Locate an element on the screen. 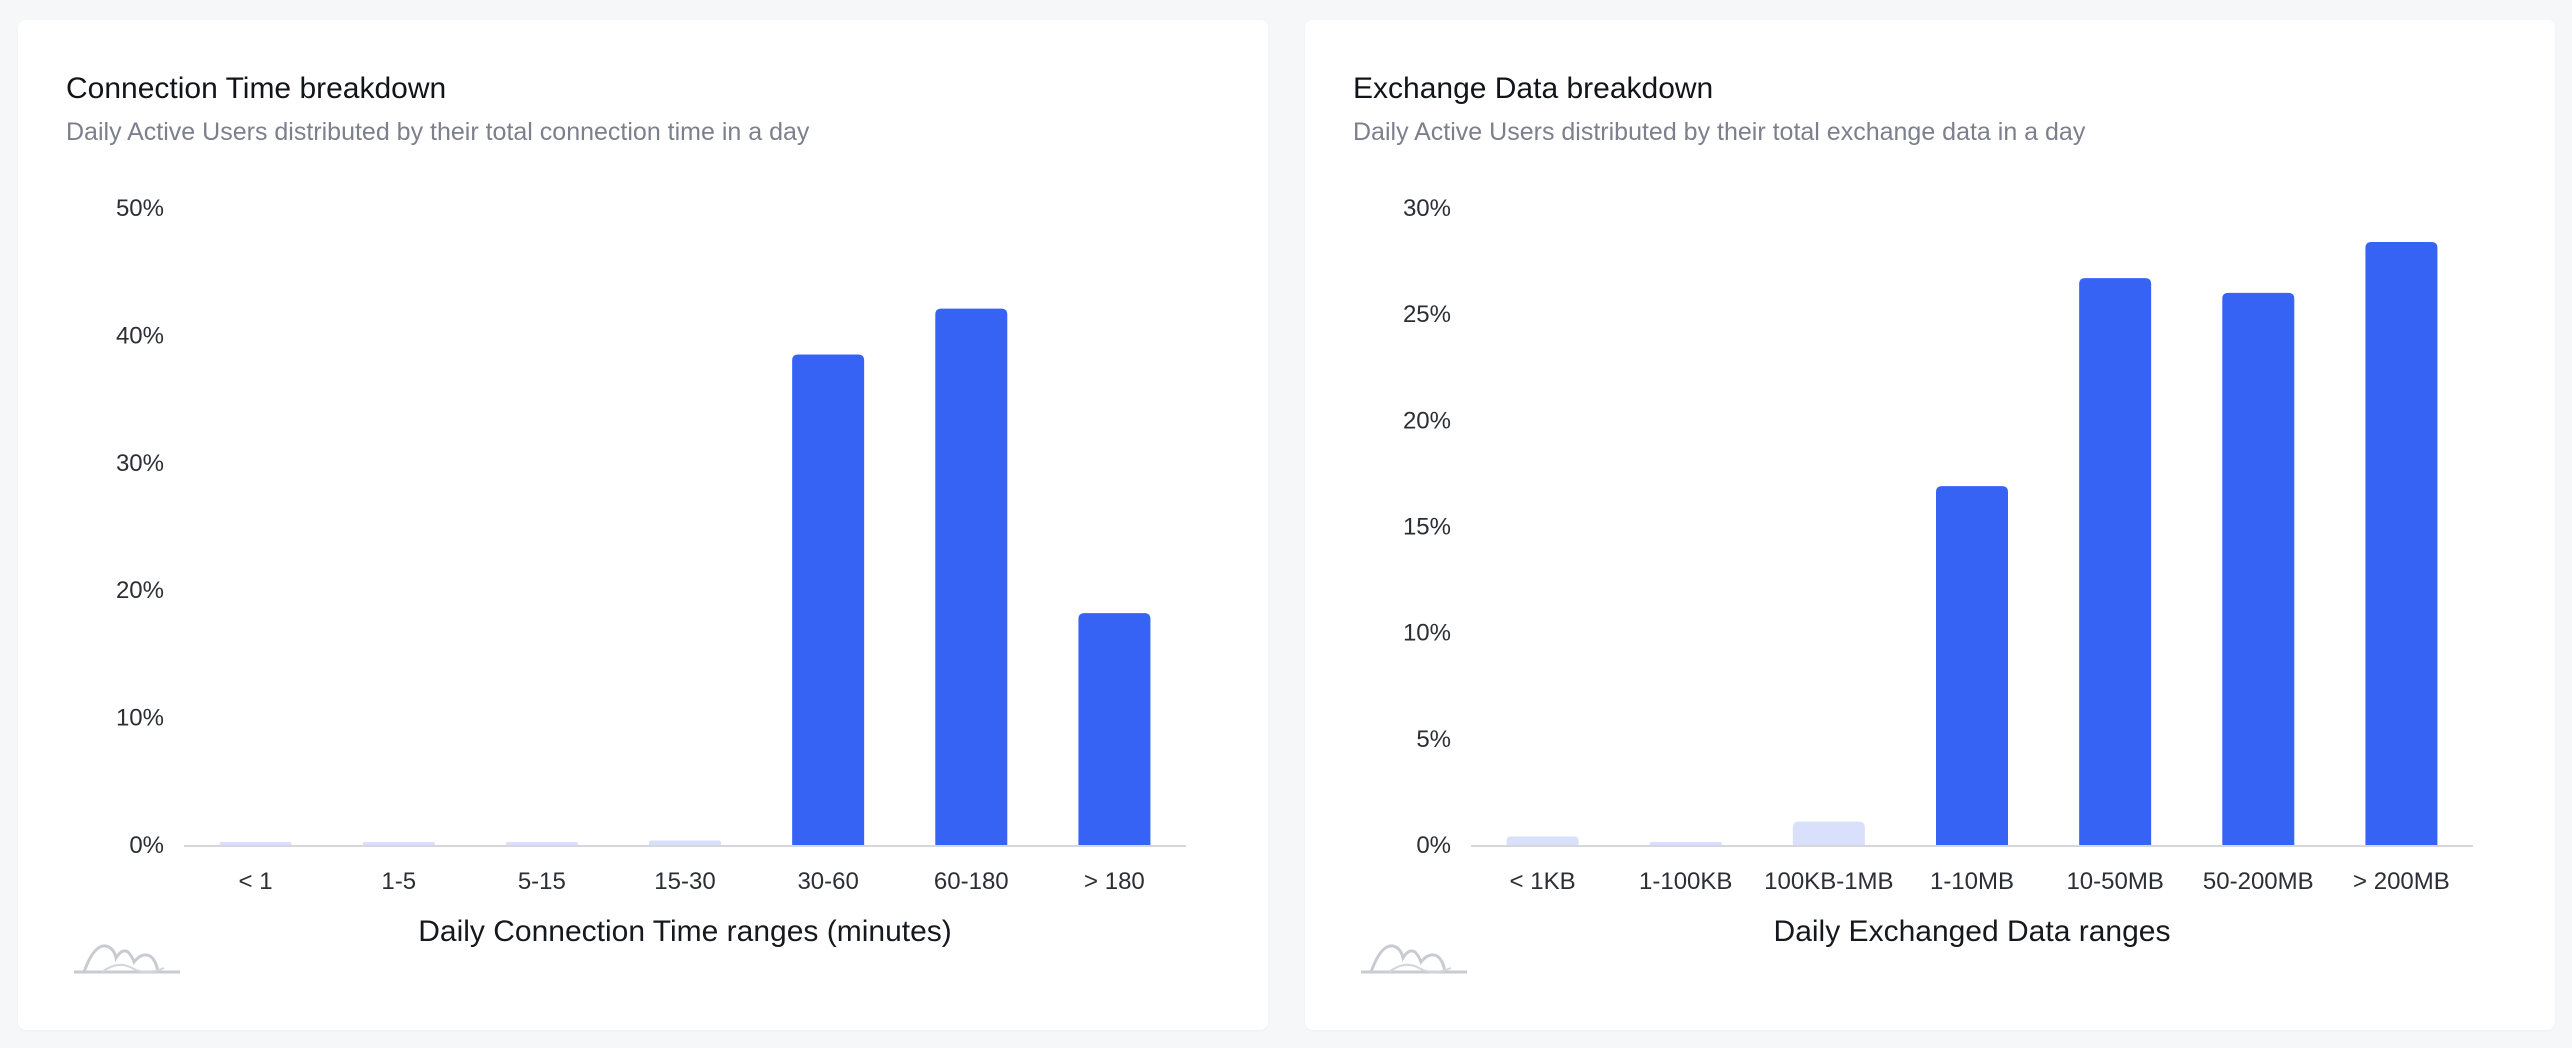 The image size is (2572, 1048). x-axis-title: Daily Exchanged Data ranges is located at coordinates (1972, 931).